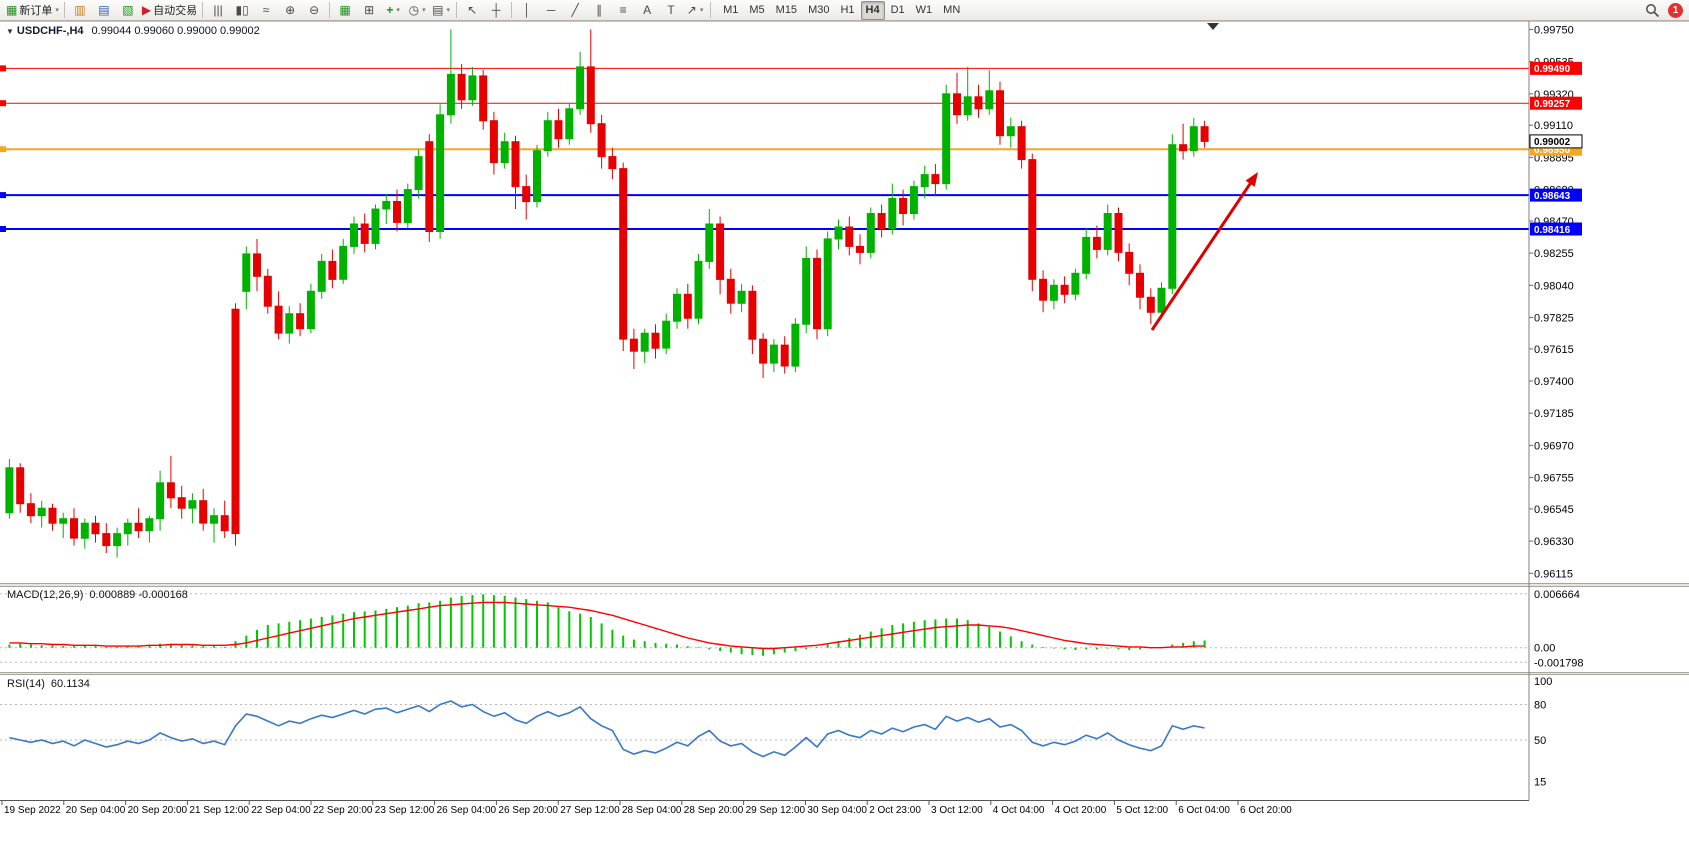 The width and height of the screenshot is (1689, 854). I want to click on periods-button: ◷ ▾, so click(417, 10).